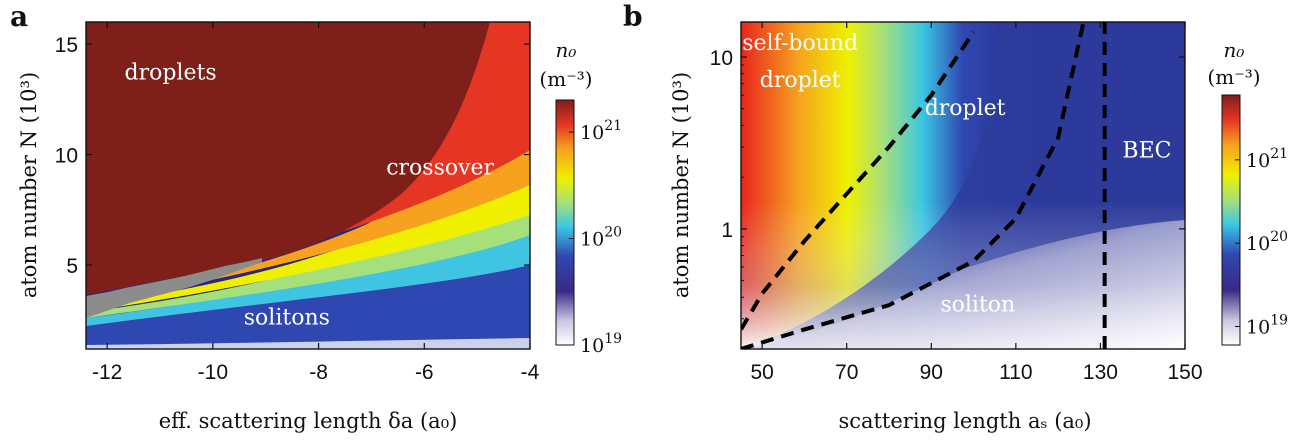 The width and height of the screenshot is (1291, 441). I want to click on x-tick-label: 110, so click(1015, 372).